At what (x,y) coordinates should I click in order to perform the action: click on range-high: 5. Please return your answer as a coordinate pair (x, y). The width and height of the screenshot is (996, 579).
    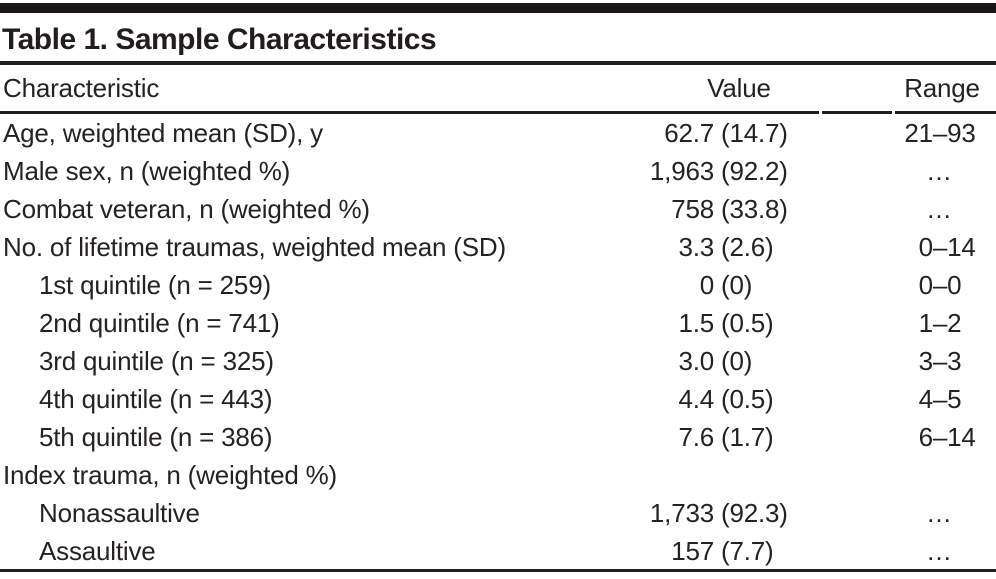
    Looking at the image, I should click on (954, 399).